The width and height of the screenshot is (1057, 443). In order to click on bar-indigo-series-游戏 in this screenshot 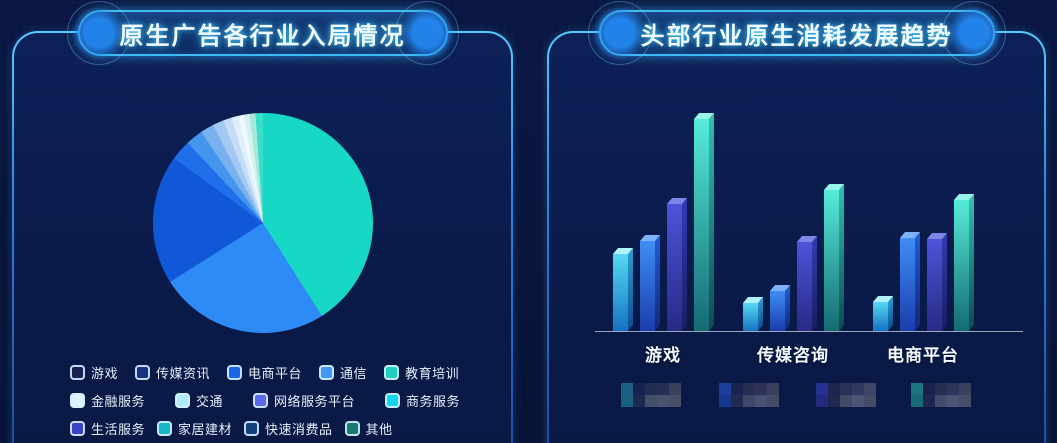, I will do `click(677, 264)`.